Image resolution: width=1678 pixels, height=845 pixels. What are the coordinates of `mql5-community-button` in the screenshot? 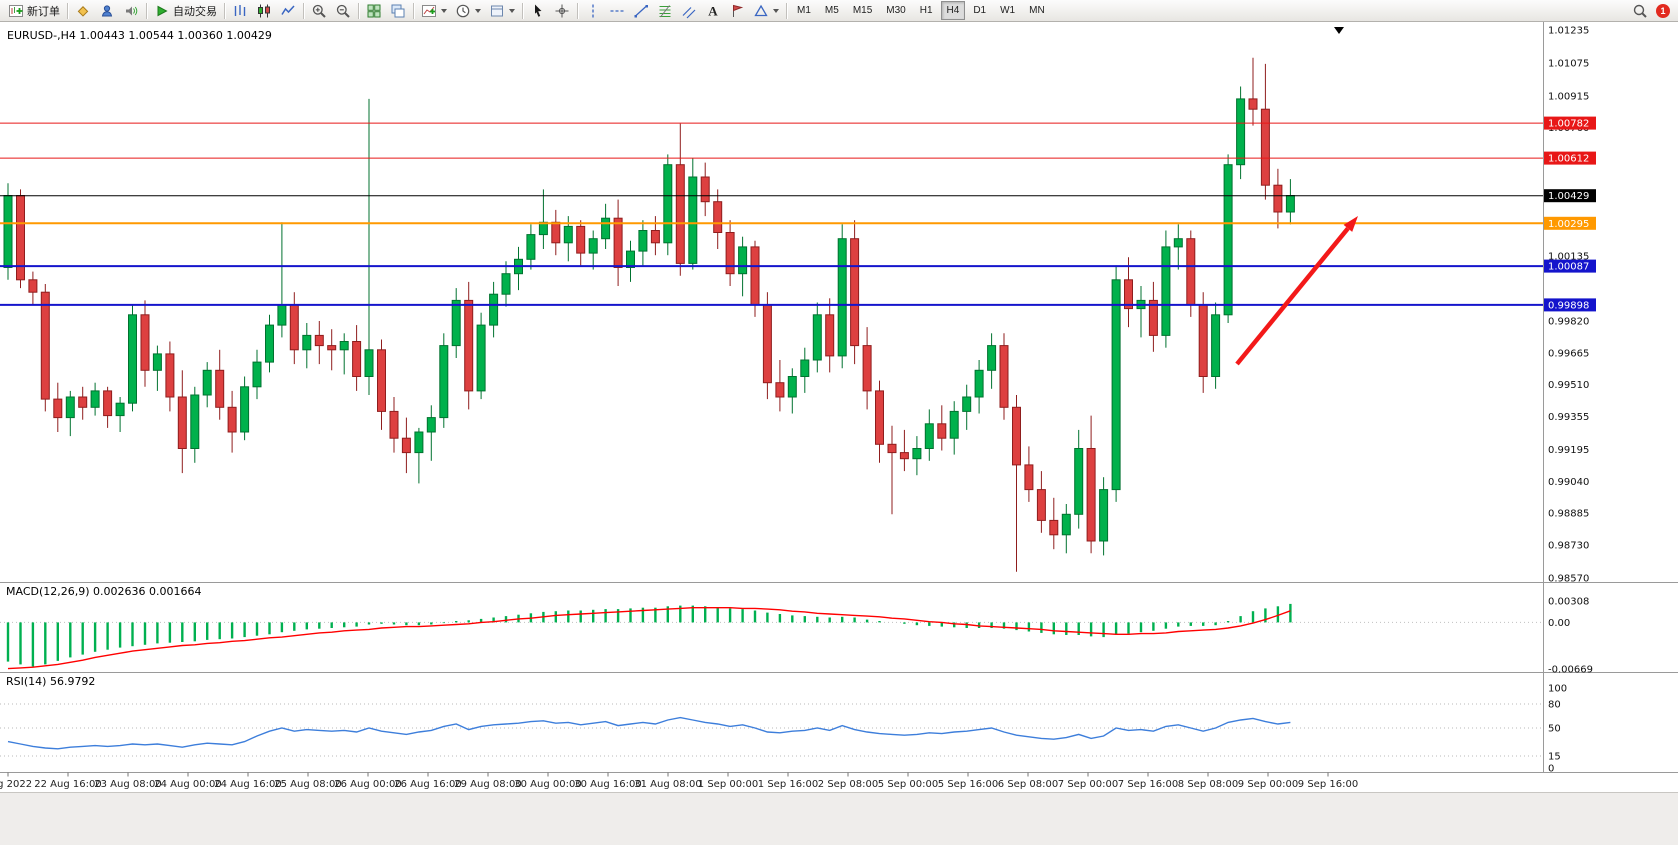 It's located at (83, 10).